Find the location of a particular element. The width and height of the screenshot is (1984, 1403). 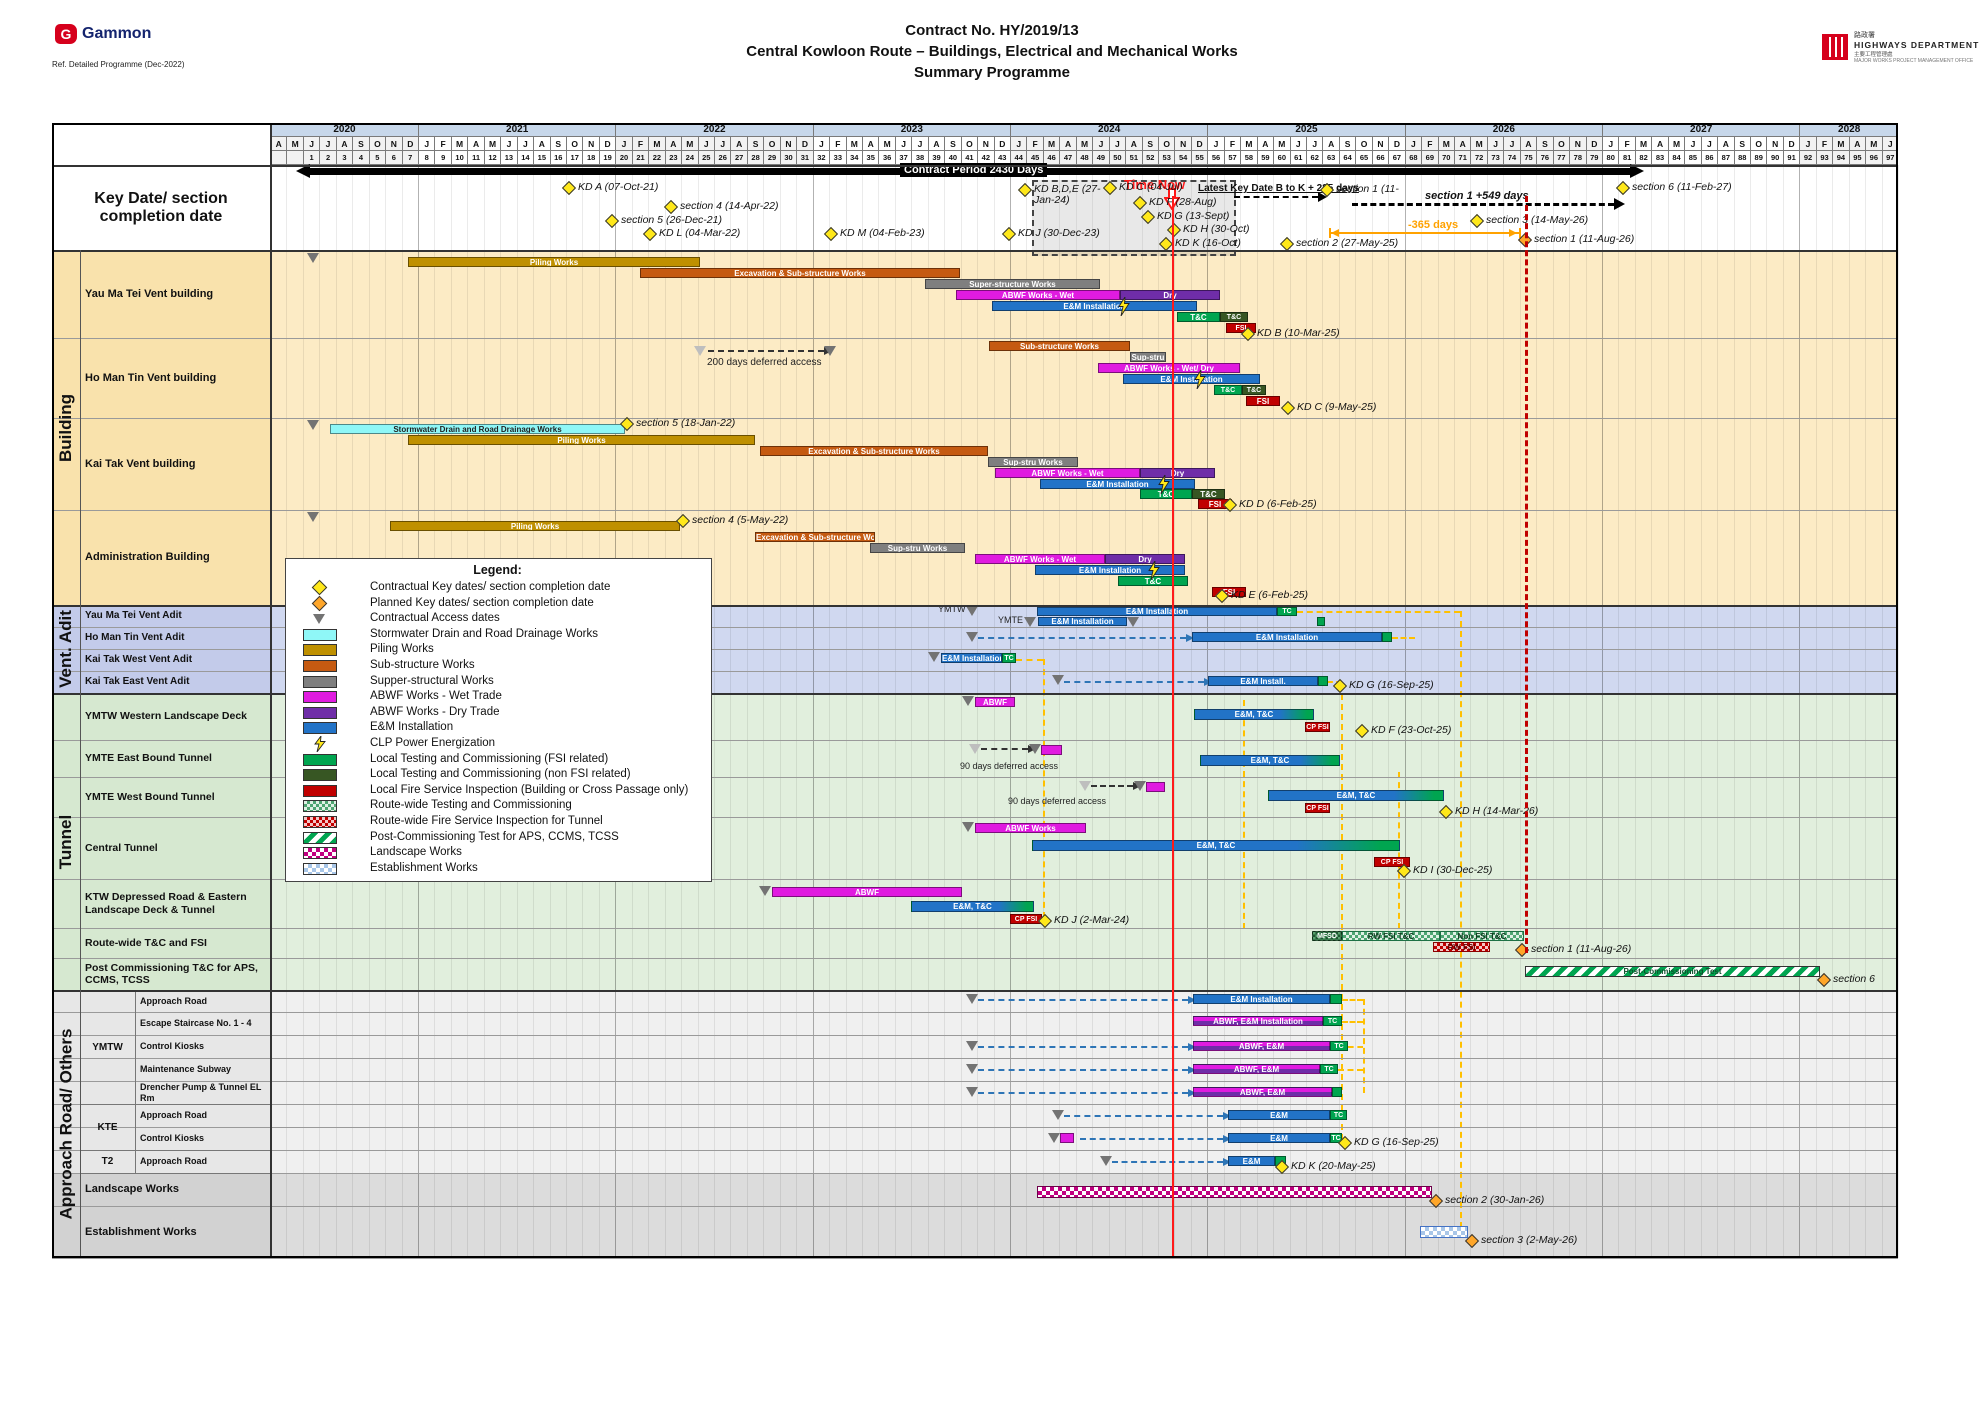

month-number-cell: 31 is located at coordinates (804, 158).